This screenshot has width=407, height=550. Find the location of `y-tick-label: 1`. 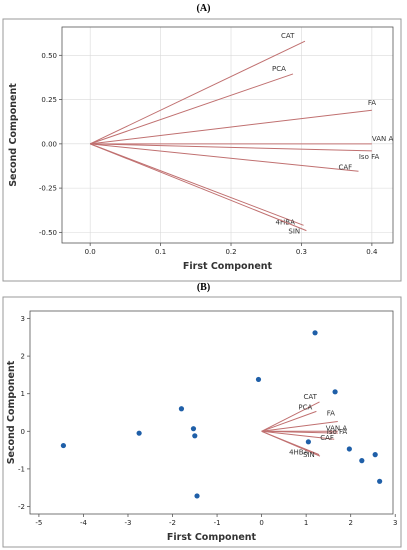

y-tick-label: 1 is located at coordinates (23, 394).